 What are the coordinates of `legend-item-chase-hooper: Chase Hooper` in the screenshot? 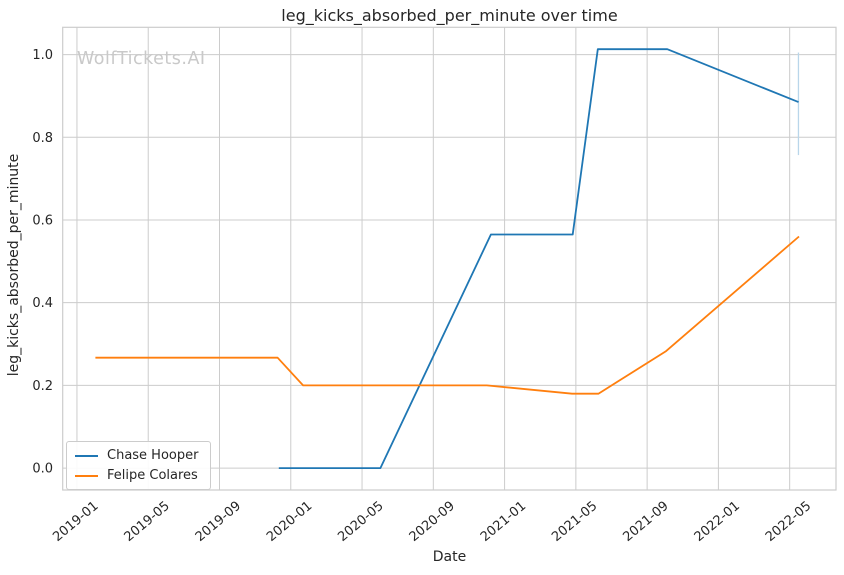 It's located at (136, 455).